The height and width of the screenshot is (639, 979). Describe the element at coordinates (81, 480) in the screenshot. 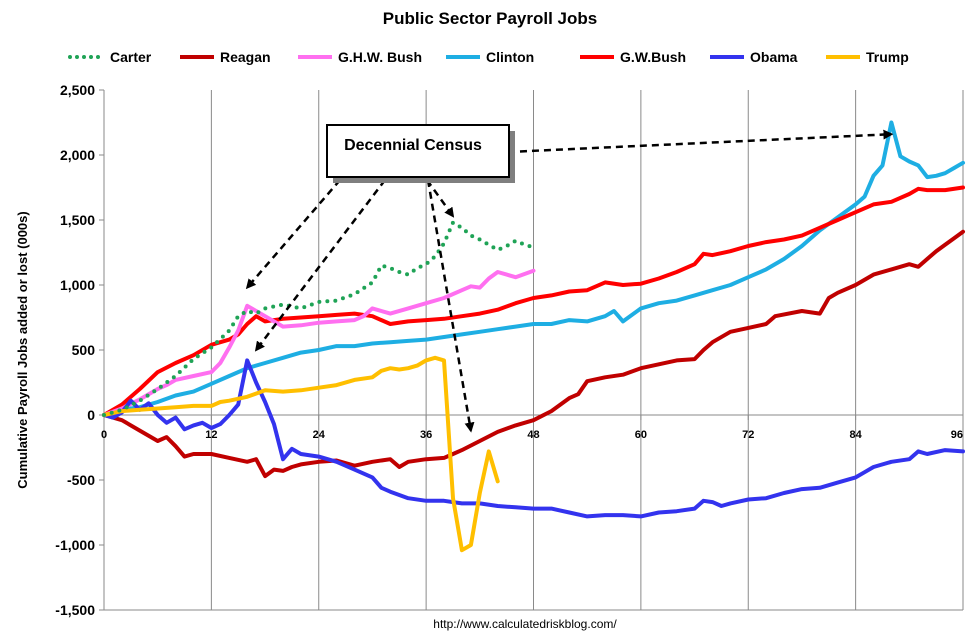

I see `y-tick-label: -500` at that location.